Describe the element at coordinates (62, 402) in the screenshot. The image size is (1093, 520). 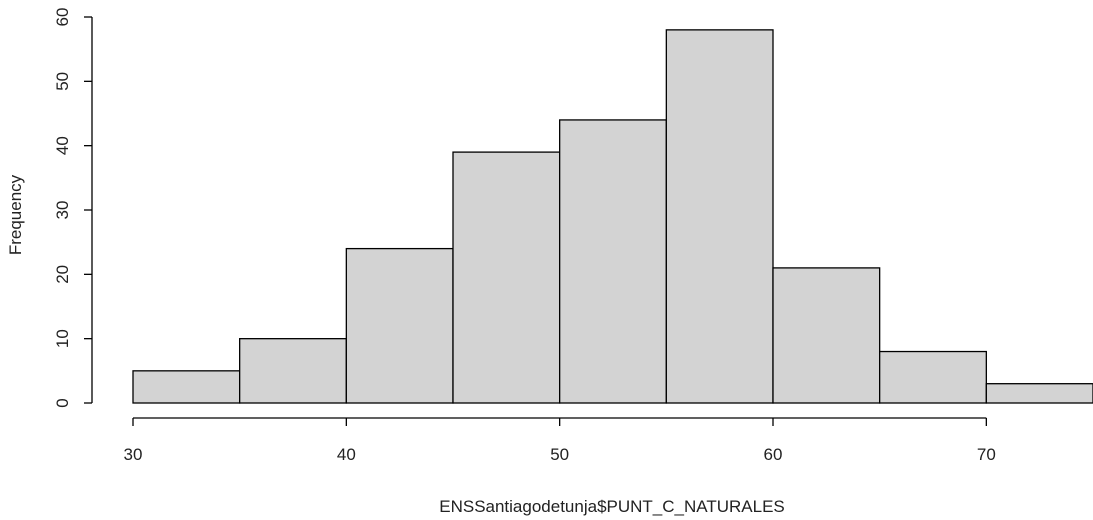
I see `y-tick-label: 0` at that location.